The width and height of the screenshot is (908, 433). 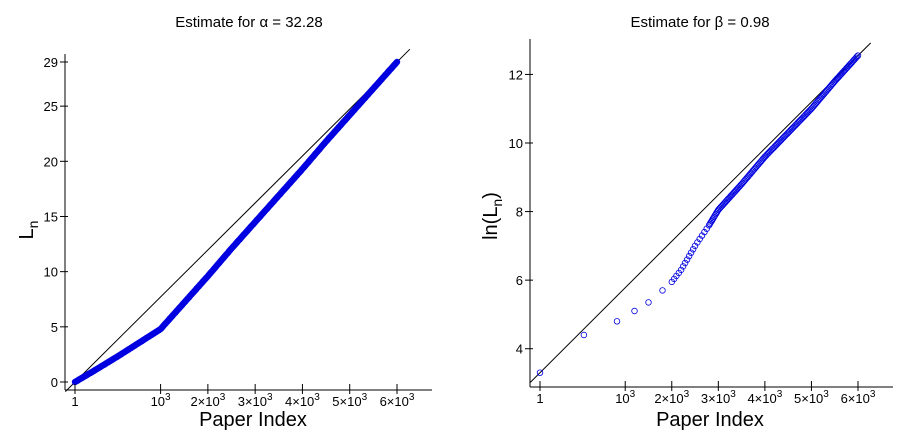 What do you see at coordinates (54, 382) in the screenshot?
I see `y-tick-label: 0` at bounding box center [54, 382].